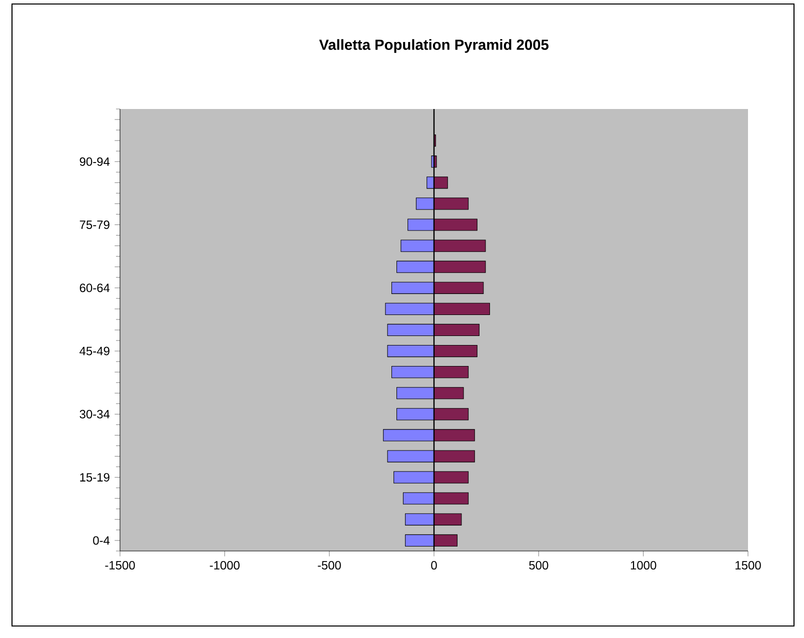 The height and width of the screenshot is (638, 804). Describe the element at coordinates (329, 565) in the screenshot. I see `x-tick-label: -500` at that location.